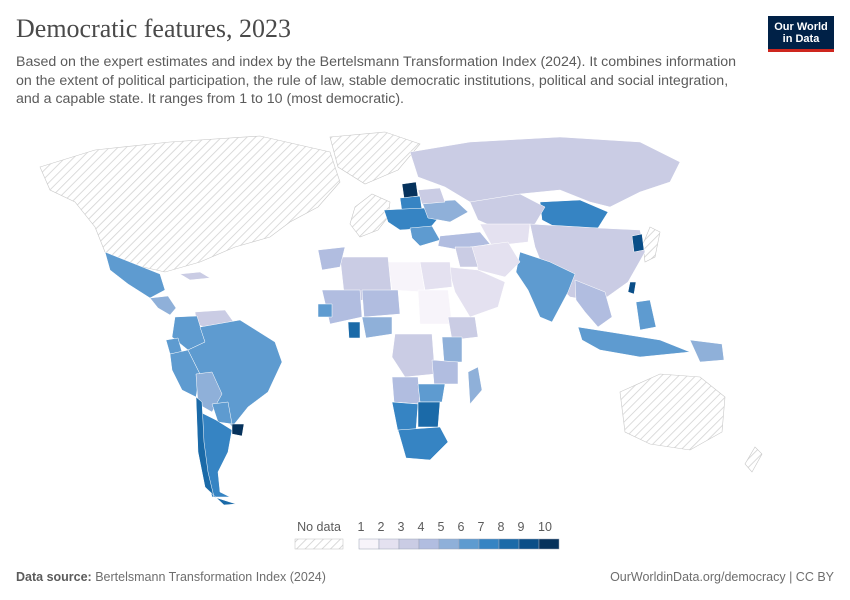 The height and width of the screenshot is (600, 850). Describe the element at coordinates (646, 315) in the screenshot. I see `region-philippines` at that location.